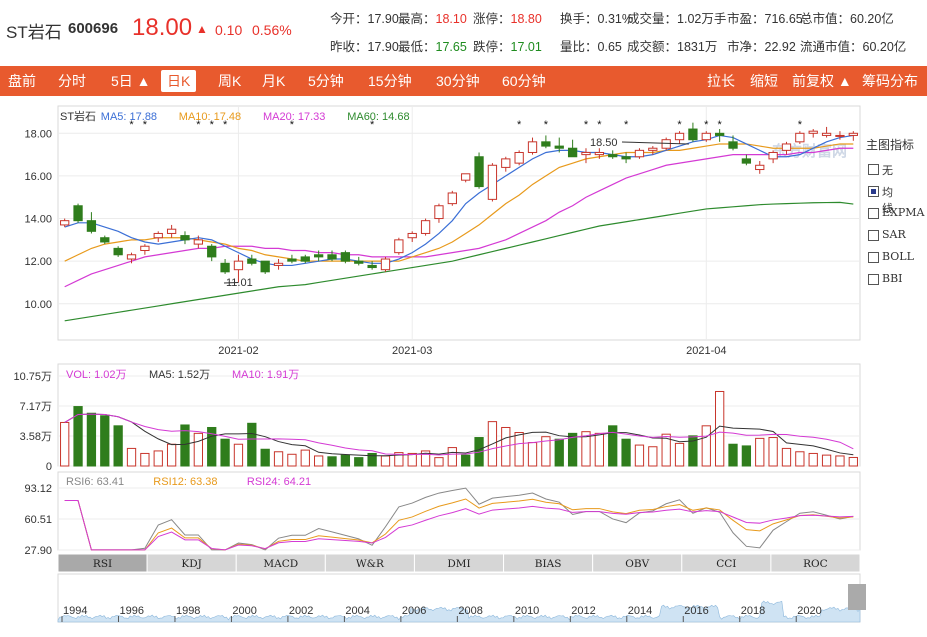  I want to click on stat-value: 17.65, so click(451, 47).